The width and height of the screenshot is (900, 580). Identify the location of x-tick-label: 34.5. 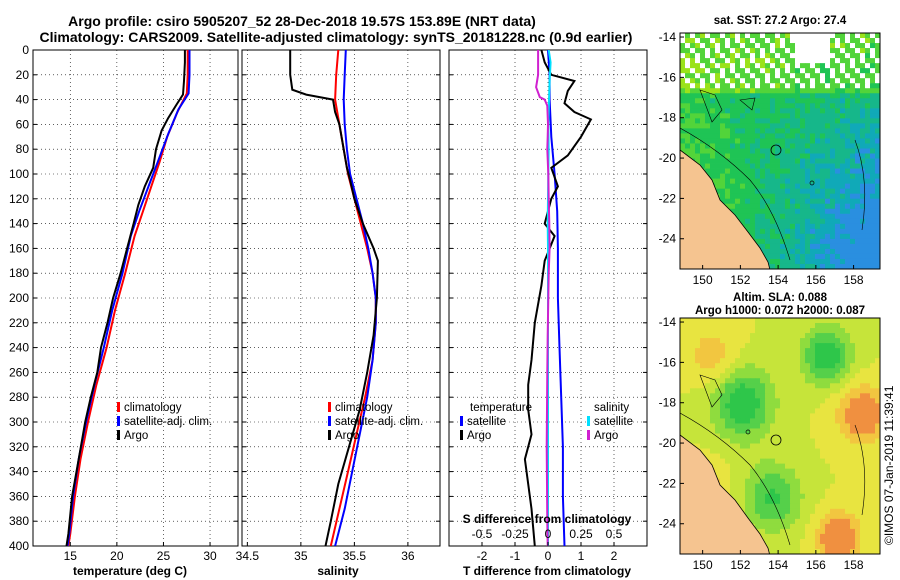
(248, 556).